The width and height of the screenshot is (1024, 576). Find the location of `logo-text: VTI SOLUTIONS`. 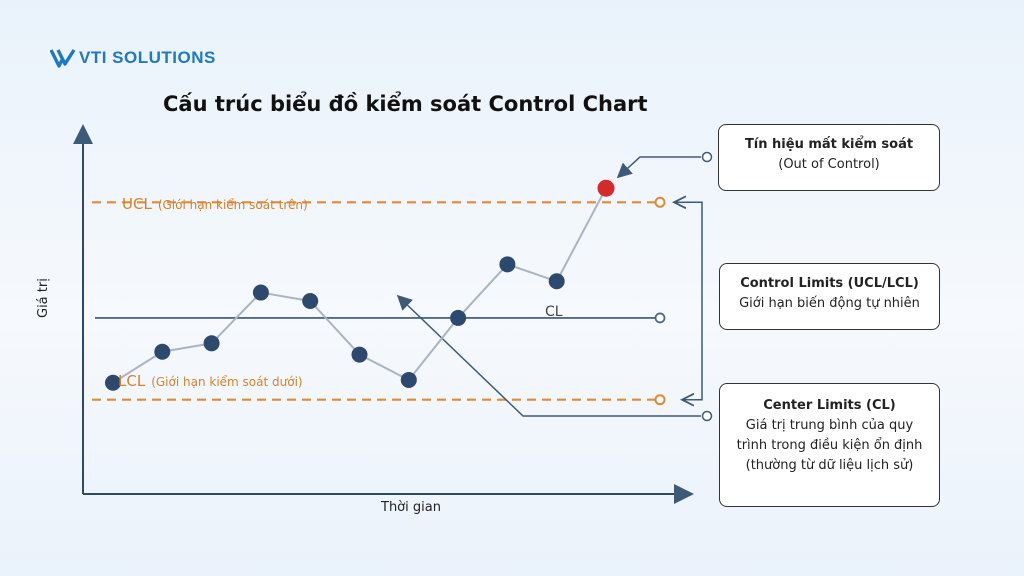

logo-text: VTI SOLUTIONS is located at coordinates (147, 57).